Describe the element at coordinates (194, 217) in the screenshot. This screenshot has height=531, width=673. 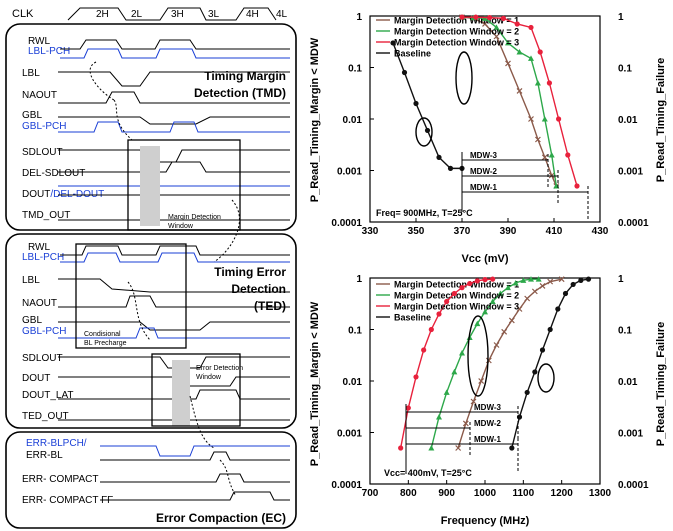
I see `tmd-window-label-1: Margin Detection` at that location.